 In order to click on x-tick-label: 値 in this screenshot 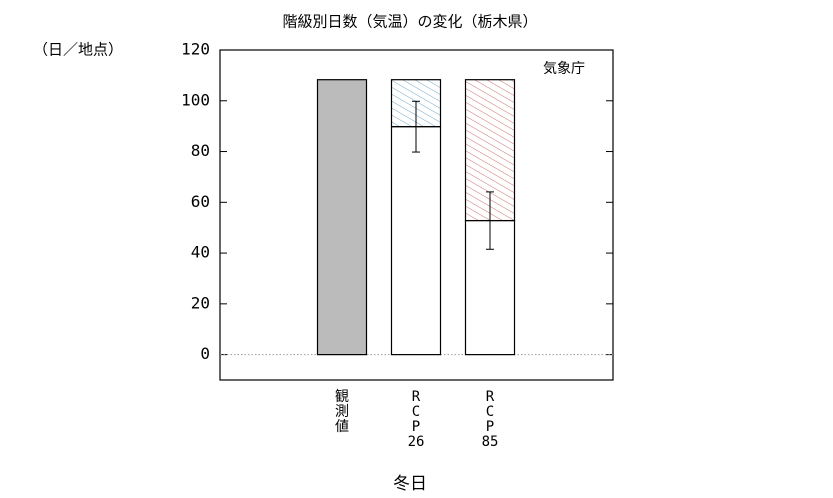, I will do `click(342, 427)`.